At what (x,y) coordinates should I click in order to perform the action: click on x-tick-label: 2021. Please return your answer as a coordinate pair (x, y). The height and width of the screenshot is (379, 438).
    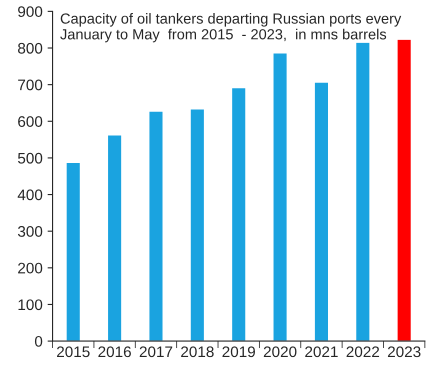
    Looking at the image, I should click on (321, 352).